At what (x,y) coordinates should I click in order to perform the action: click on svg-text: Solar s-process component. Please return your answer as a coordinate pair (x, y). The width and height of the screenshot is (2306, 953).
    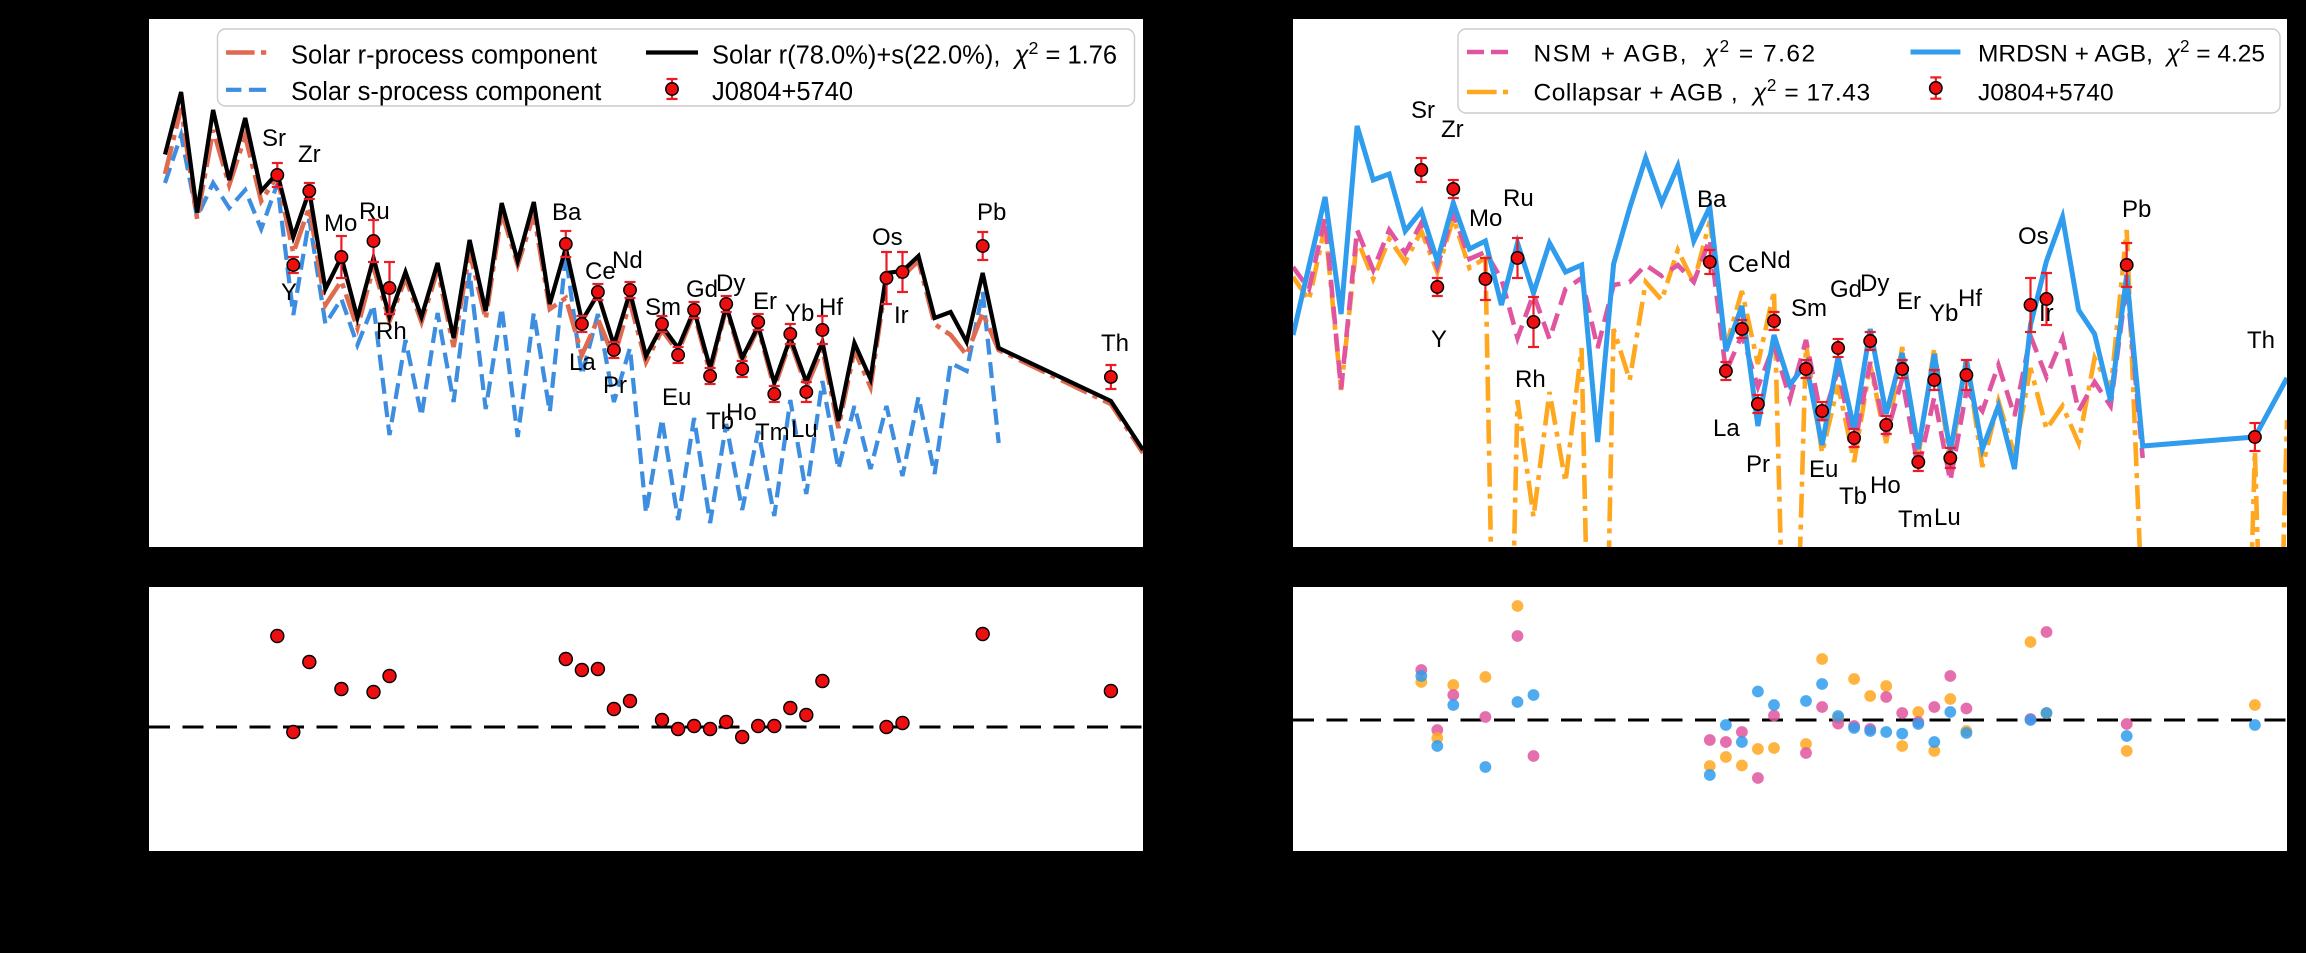
    Looking at the image, I should click on (446, 92).